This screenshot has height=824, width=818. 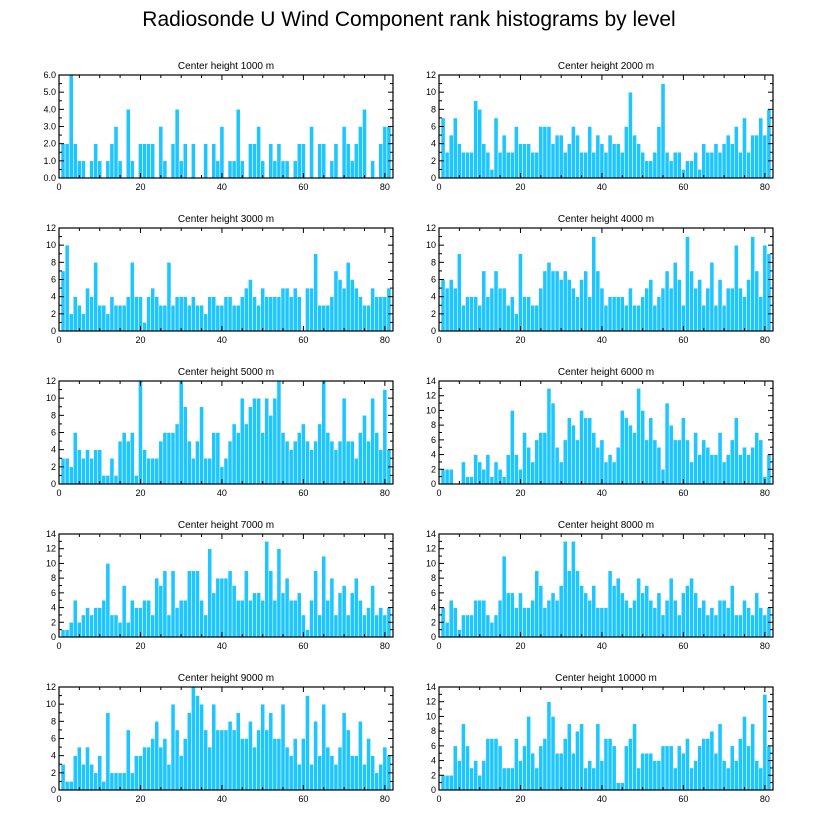 I want to click on y-tick-label: 14, so click(x=51, y=534).